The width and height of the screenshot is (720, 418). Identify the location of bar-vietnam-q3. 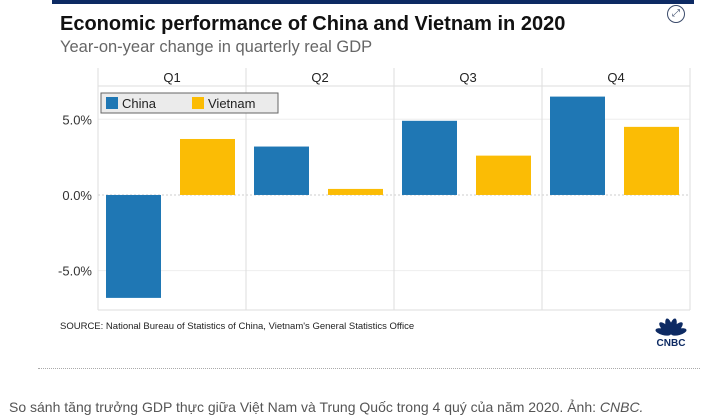
(503, 175).